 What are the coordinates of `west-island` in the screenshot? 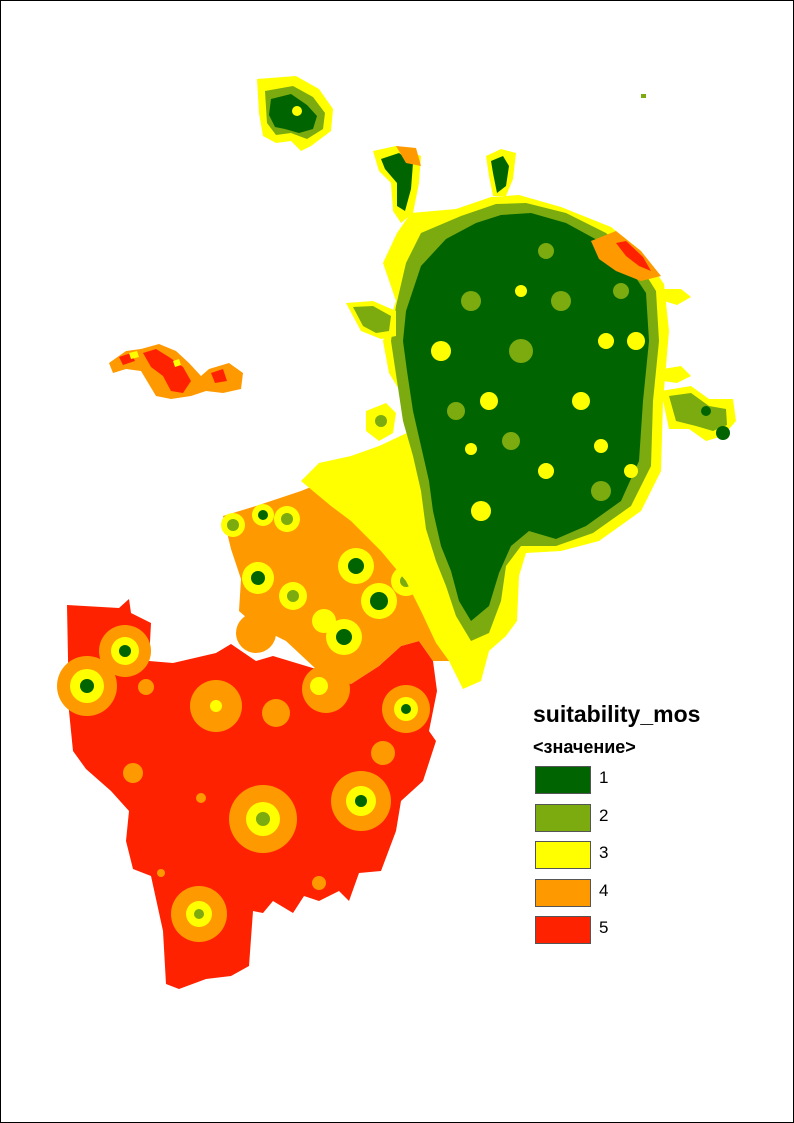 It's located at (176, 371).